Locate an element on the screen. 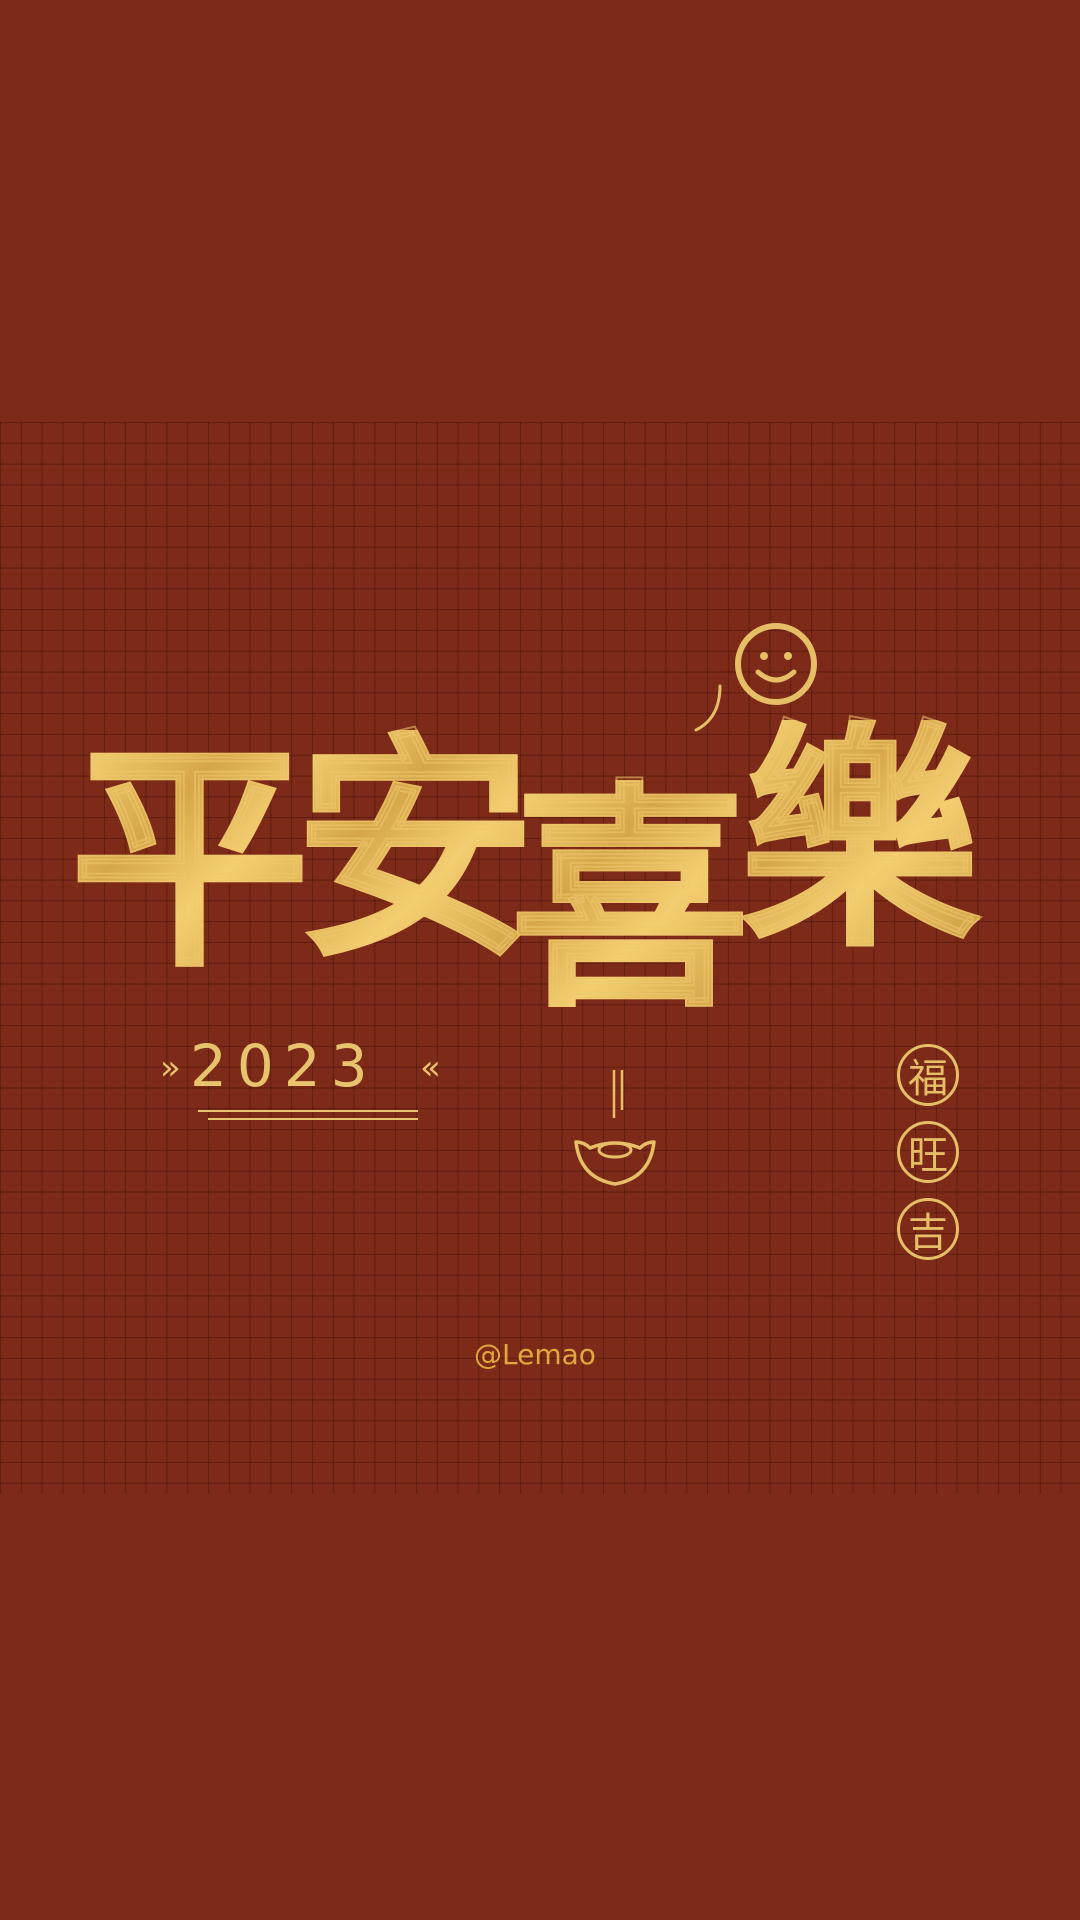 This screenshot has width=1080, height=1920. smiley-tail-doodle is located at coordinates (708, 708).